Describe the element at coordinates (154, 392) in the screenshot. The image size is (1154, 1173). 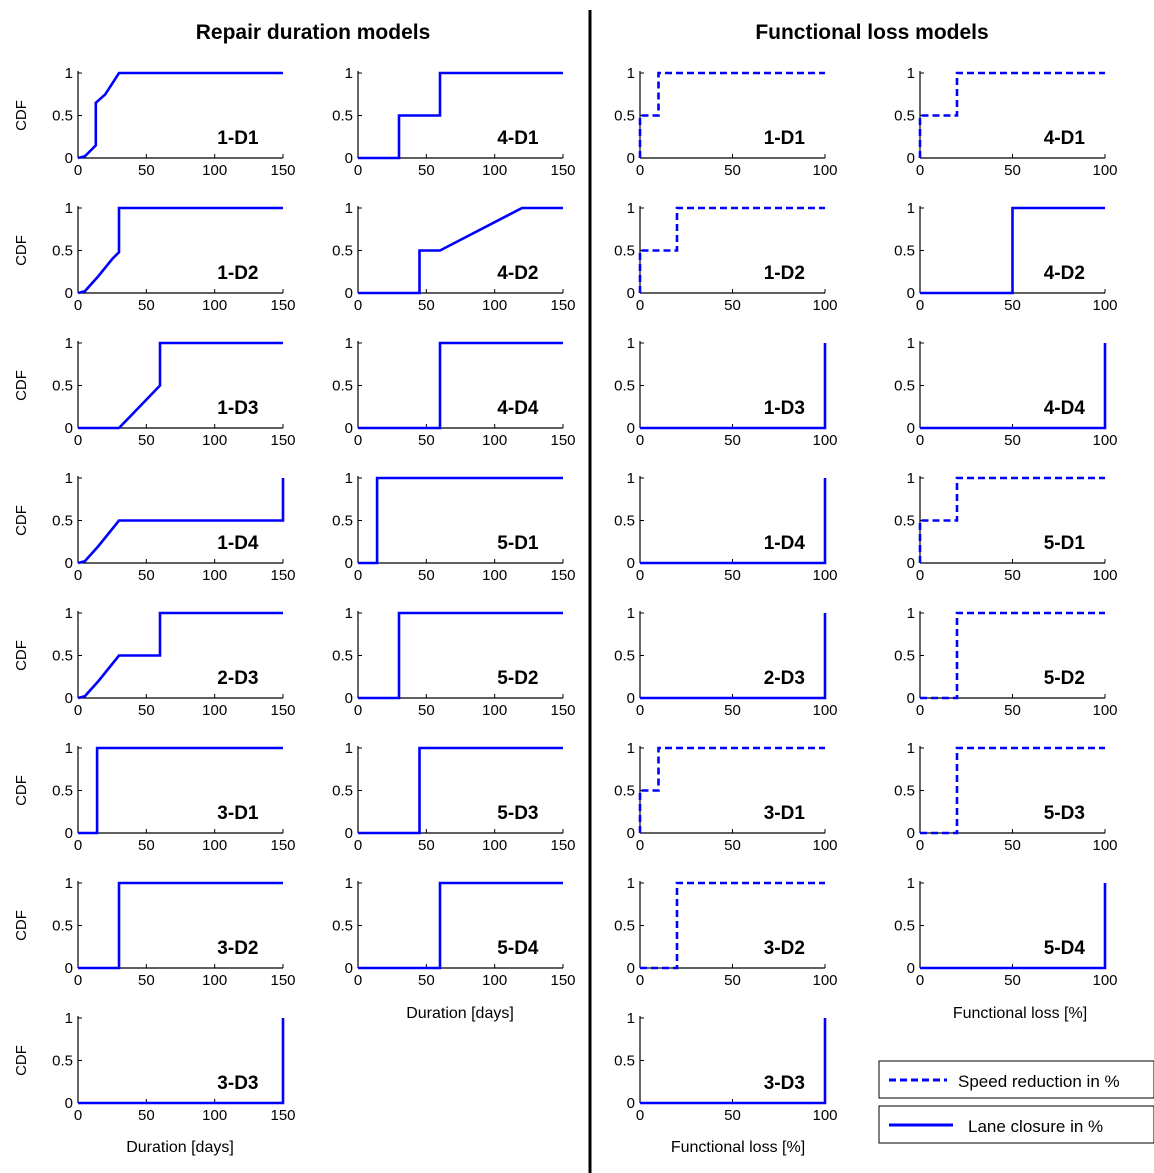
I see `subplot-repair_duration-1-D3: 00.510 50 100 150CDF1-D3` at that location.